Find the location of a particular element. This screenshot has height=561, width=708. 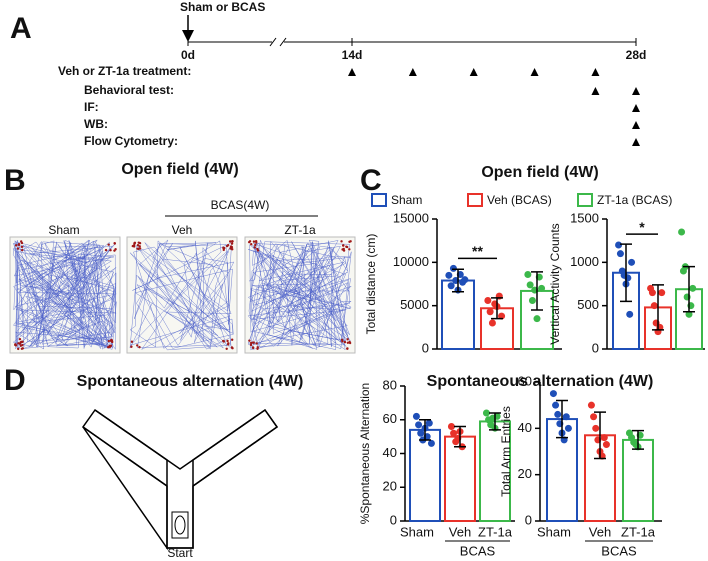

y-tick-label: 500 is located at coordinates (588, 304).